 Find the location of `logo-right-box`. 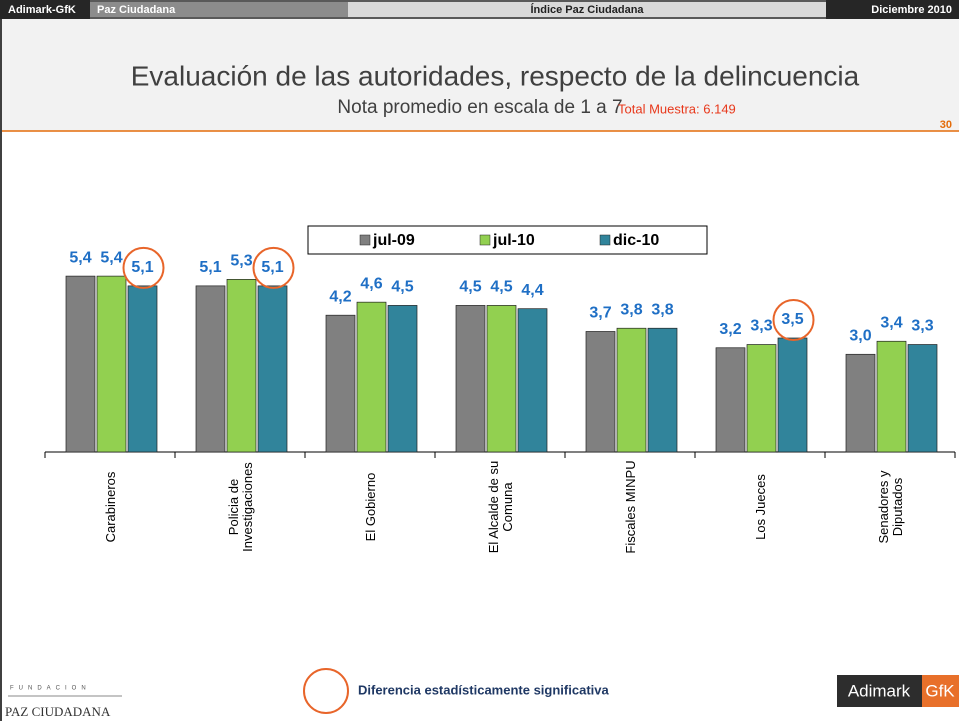

logo-right-box is located at coordinates (940, 691).